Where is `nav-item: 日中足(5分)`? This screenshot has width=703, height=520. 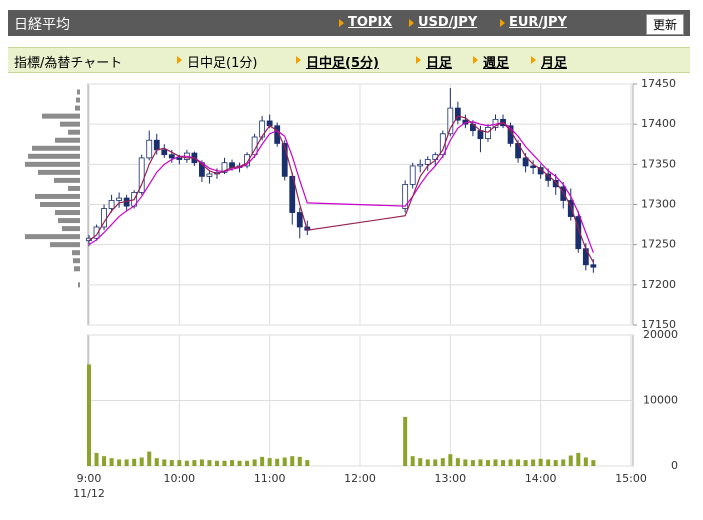
nav-item: 日中足(5分) is located at coordinates (337, 61).